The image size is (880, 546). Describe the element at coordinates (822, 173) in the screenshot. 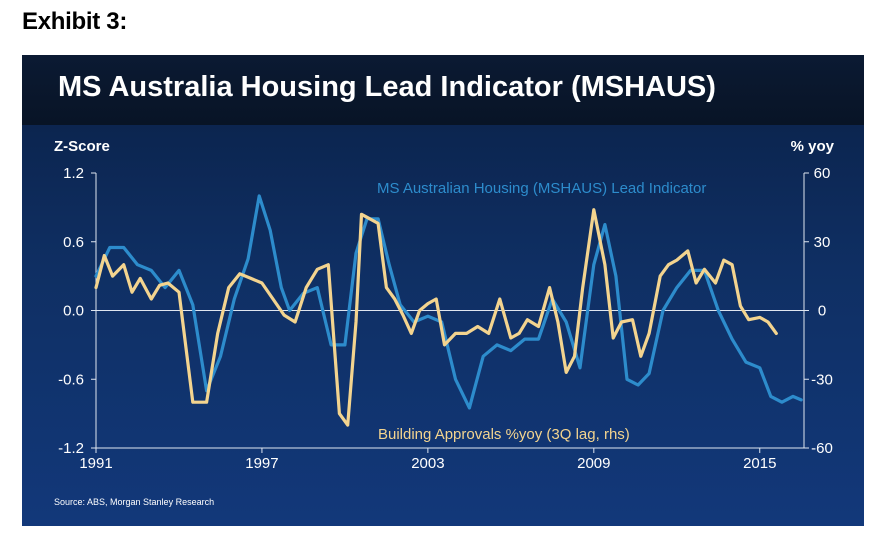

I see `y-right-tick-label: 60` at that location.